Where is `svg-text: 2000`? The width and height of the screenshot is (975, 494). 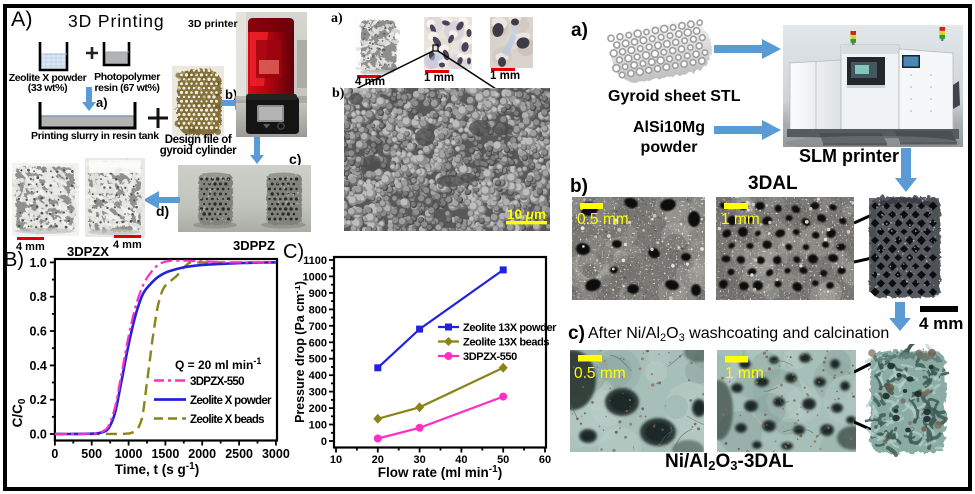
svg-text: 2000 is located at coordinates (202, 454).